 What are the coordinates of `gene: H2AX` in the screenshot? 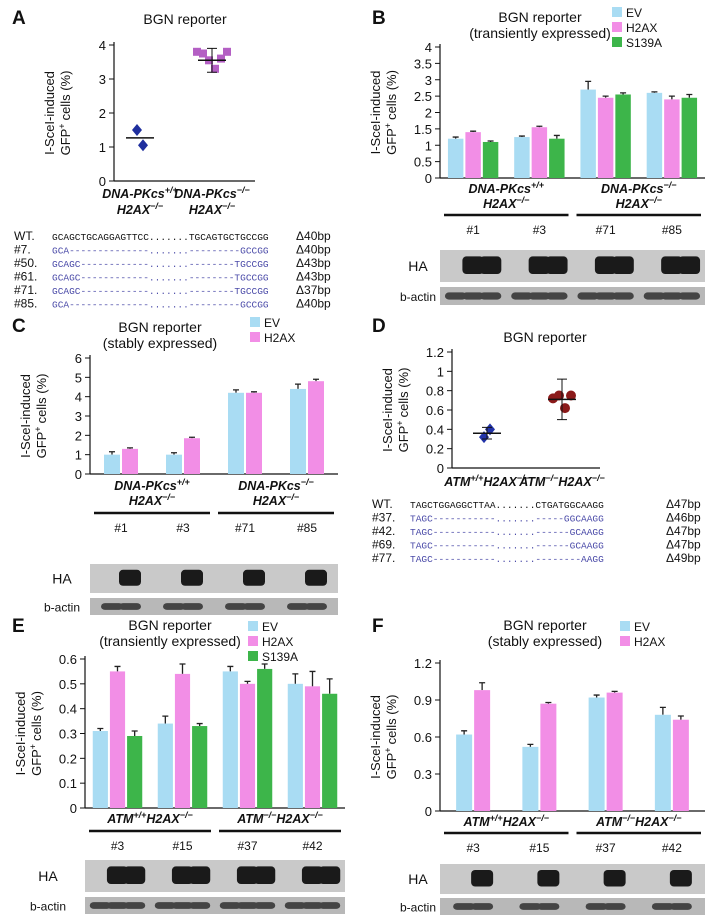 It's located at (293, 819).